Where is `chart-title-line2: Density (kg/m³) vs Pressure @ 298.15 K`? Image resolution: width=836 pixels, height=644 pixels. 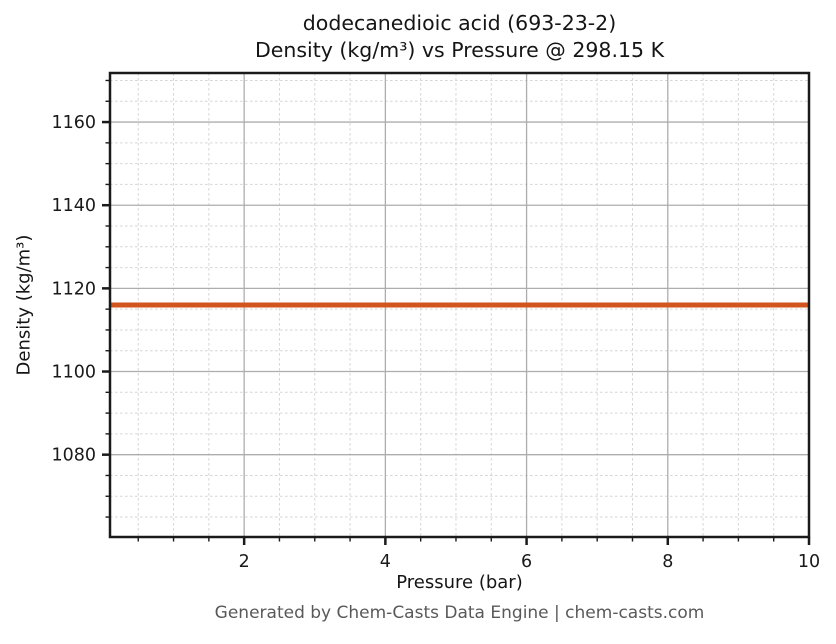
chart-title-line2: Density (kg/m³) vs Pressure @ 298.15 K is located at coordinates (459, 50).